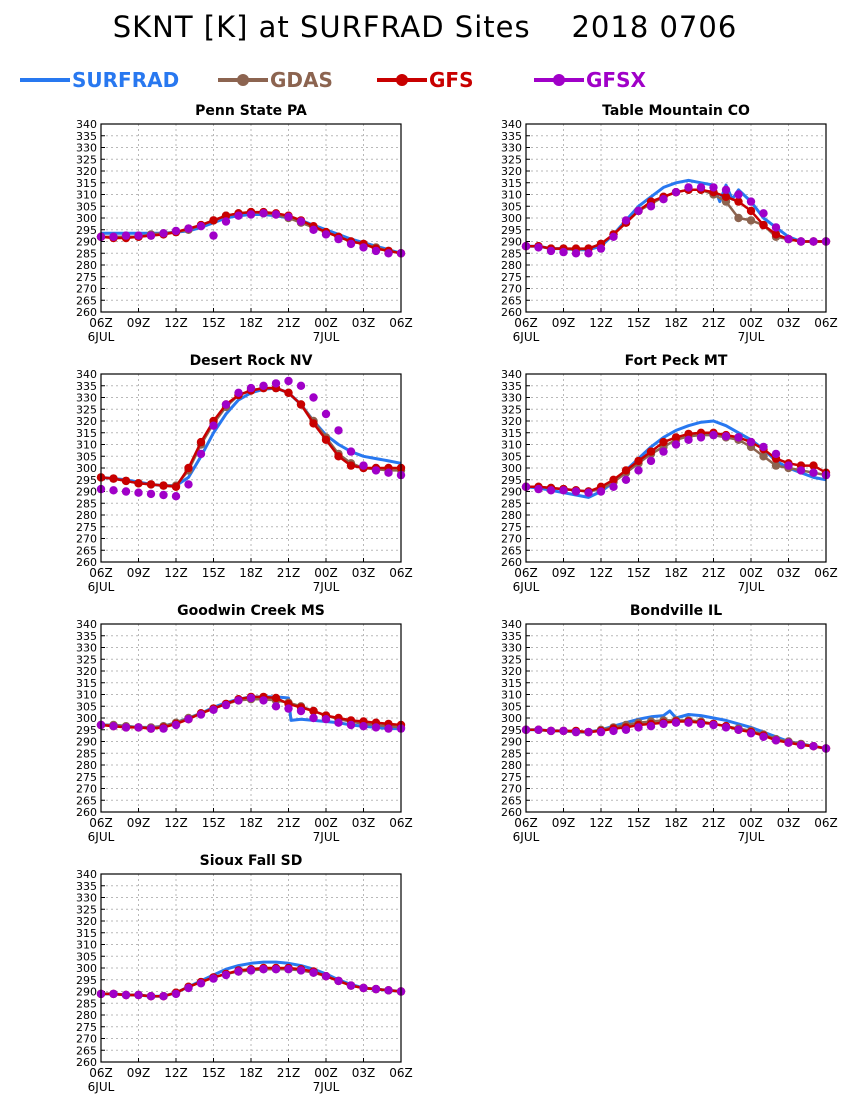 This screenshot has height=1100, width=850. I want to click on legend-line-surfrad, so click(45, 80).